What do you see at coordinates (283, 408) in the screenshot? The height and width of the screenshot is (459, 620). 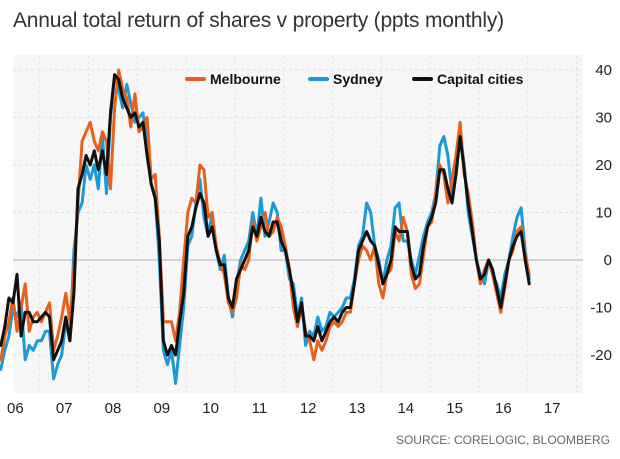 I see `x-axis-tick-labels: 06 07 08 09 10 11 12 13 14 15 16 17` at bounding box center [283, 408].